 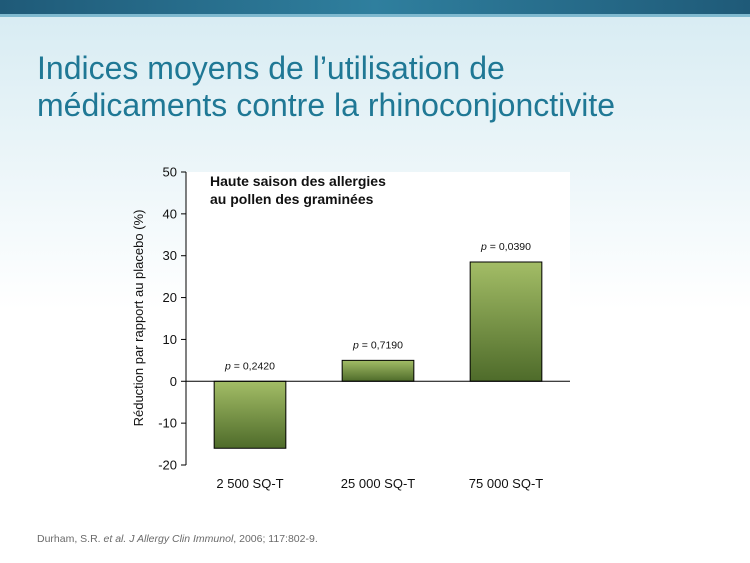 What do you see at coordinates (170, 213) in the screenshot?
I see `y-tick-label: 40` at bounding box center [170, 213].